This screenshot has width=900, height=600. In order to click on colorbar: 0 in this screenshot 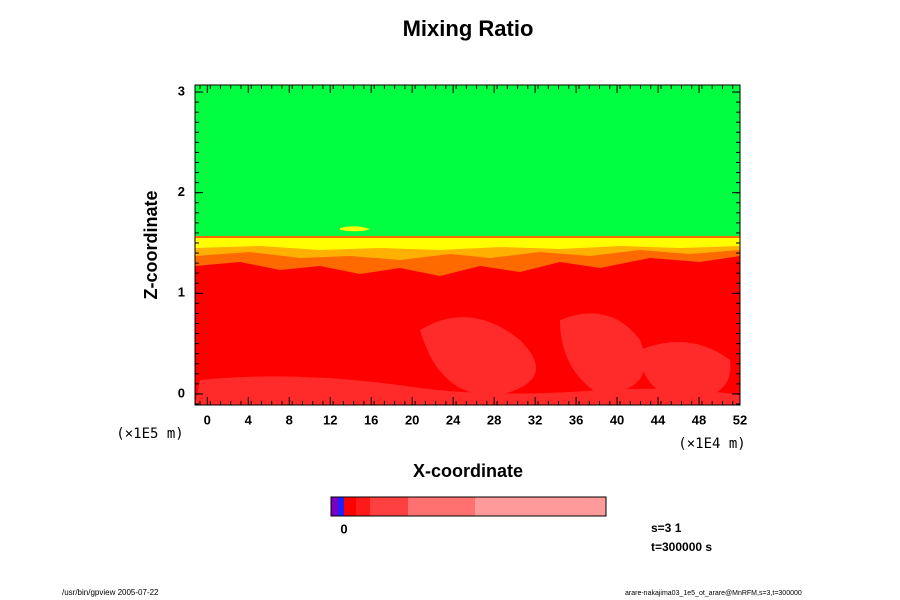, I will do `click(468, 516)`.